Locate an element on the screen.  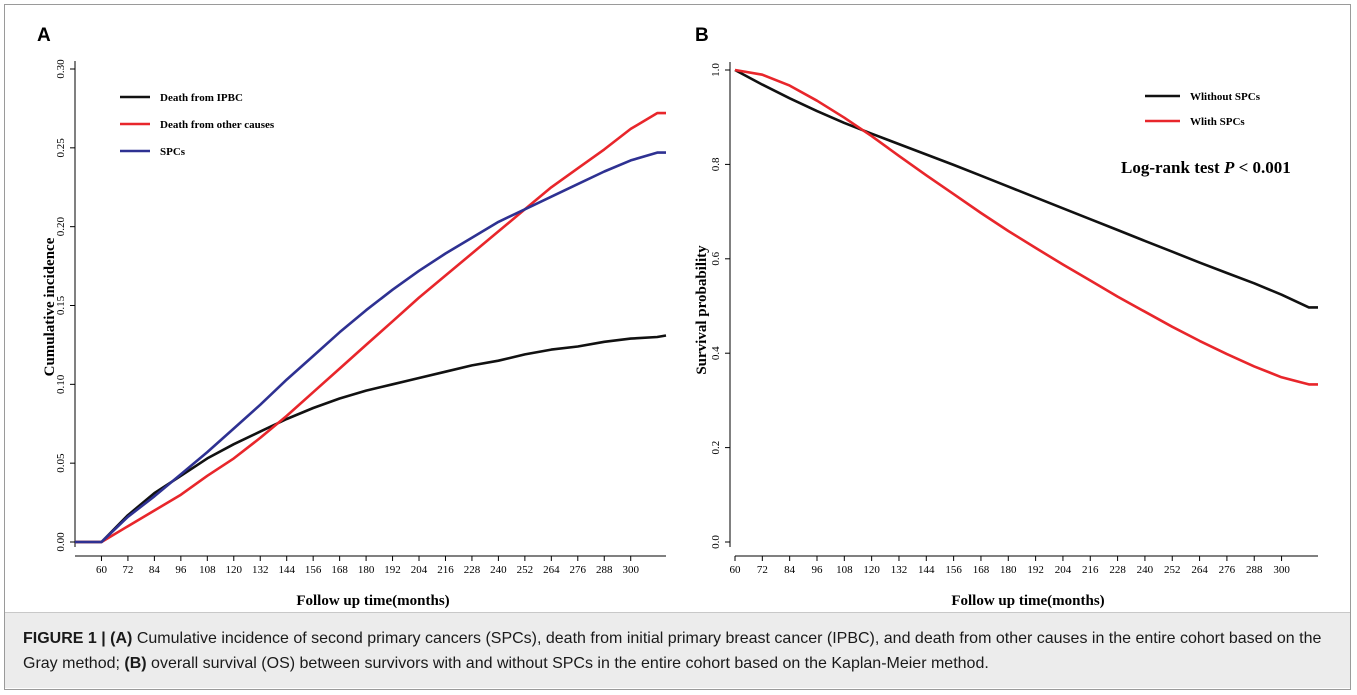
panel-b-x-tick-label: 168 is located at coordinates (981, 570).